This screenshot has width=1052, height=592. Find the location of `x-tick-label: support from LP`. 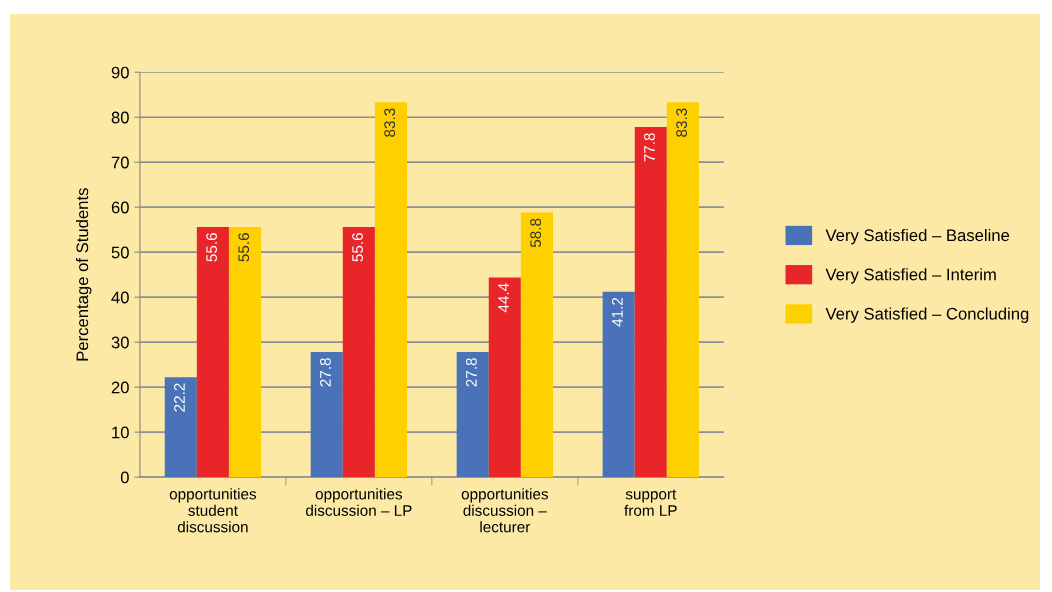

x-tick-label: support from LP is located at coordinates (650, 502).